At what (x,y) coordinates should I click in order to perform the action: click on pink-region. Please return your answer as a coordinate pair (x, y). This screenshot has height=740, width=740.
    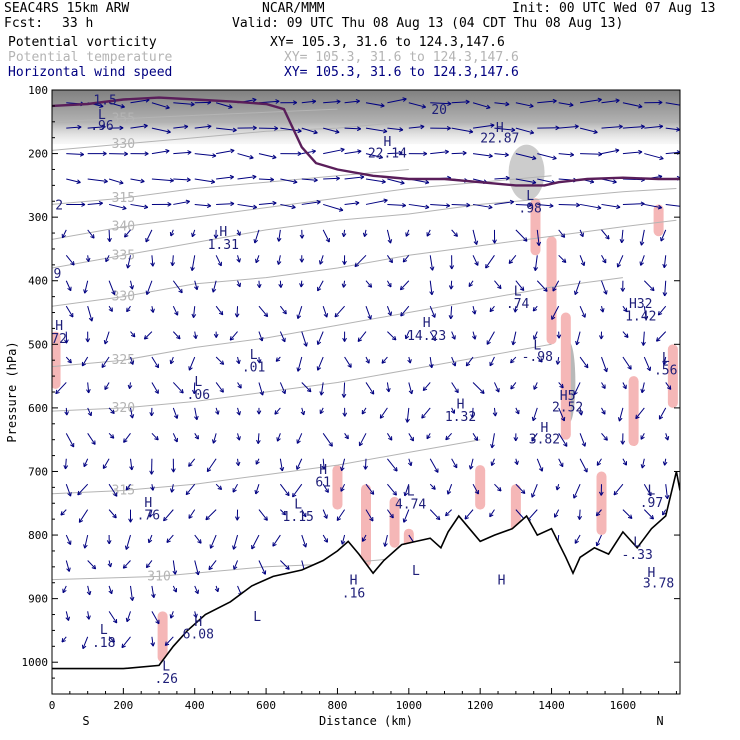
    Looking at the image, I should click on (337, 487).